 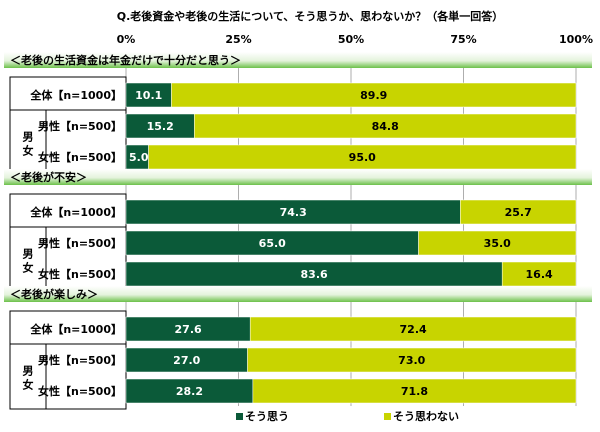 I want to click on data-label: 27.6, so click(x=188, y=329).